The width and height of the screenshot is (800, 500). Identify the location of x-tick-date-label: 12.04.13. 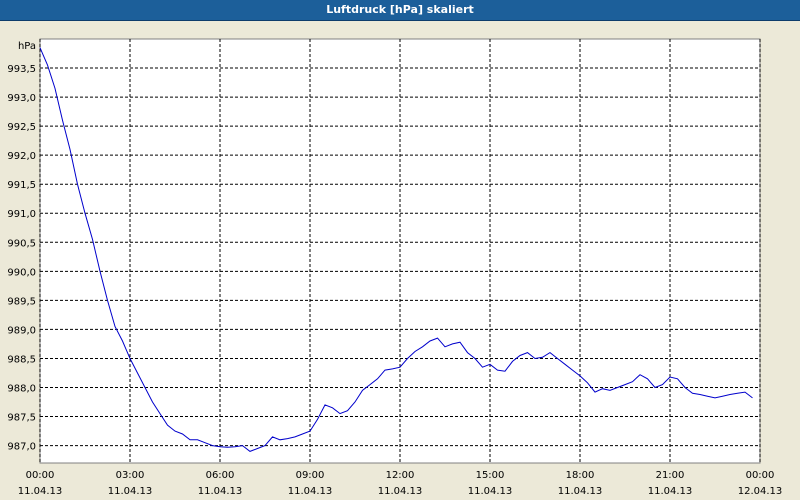
(760, 491).